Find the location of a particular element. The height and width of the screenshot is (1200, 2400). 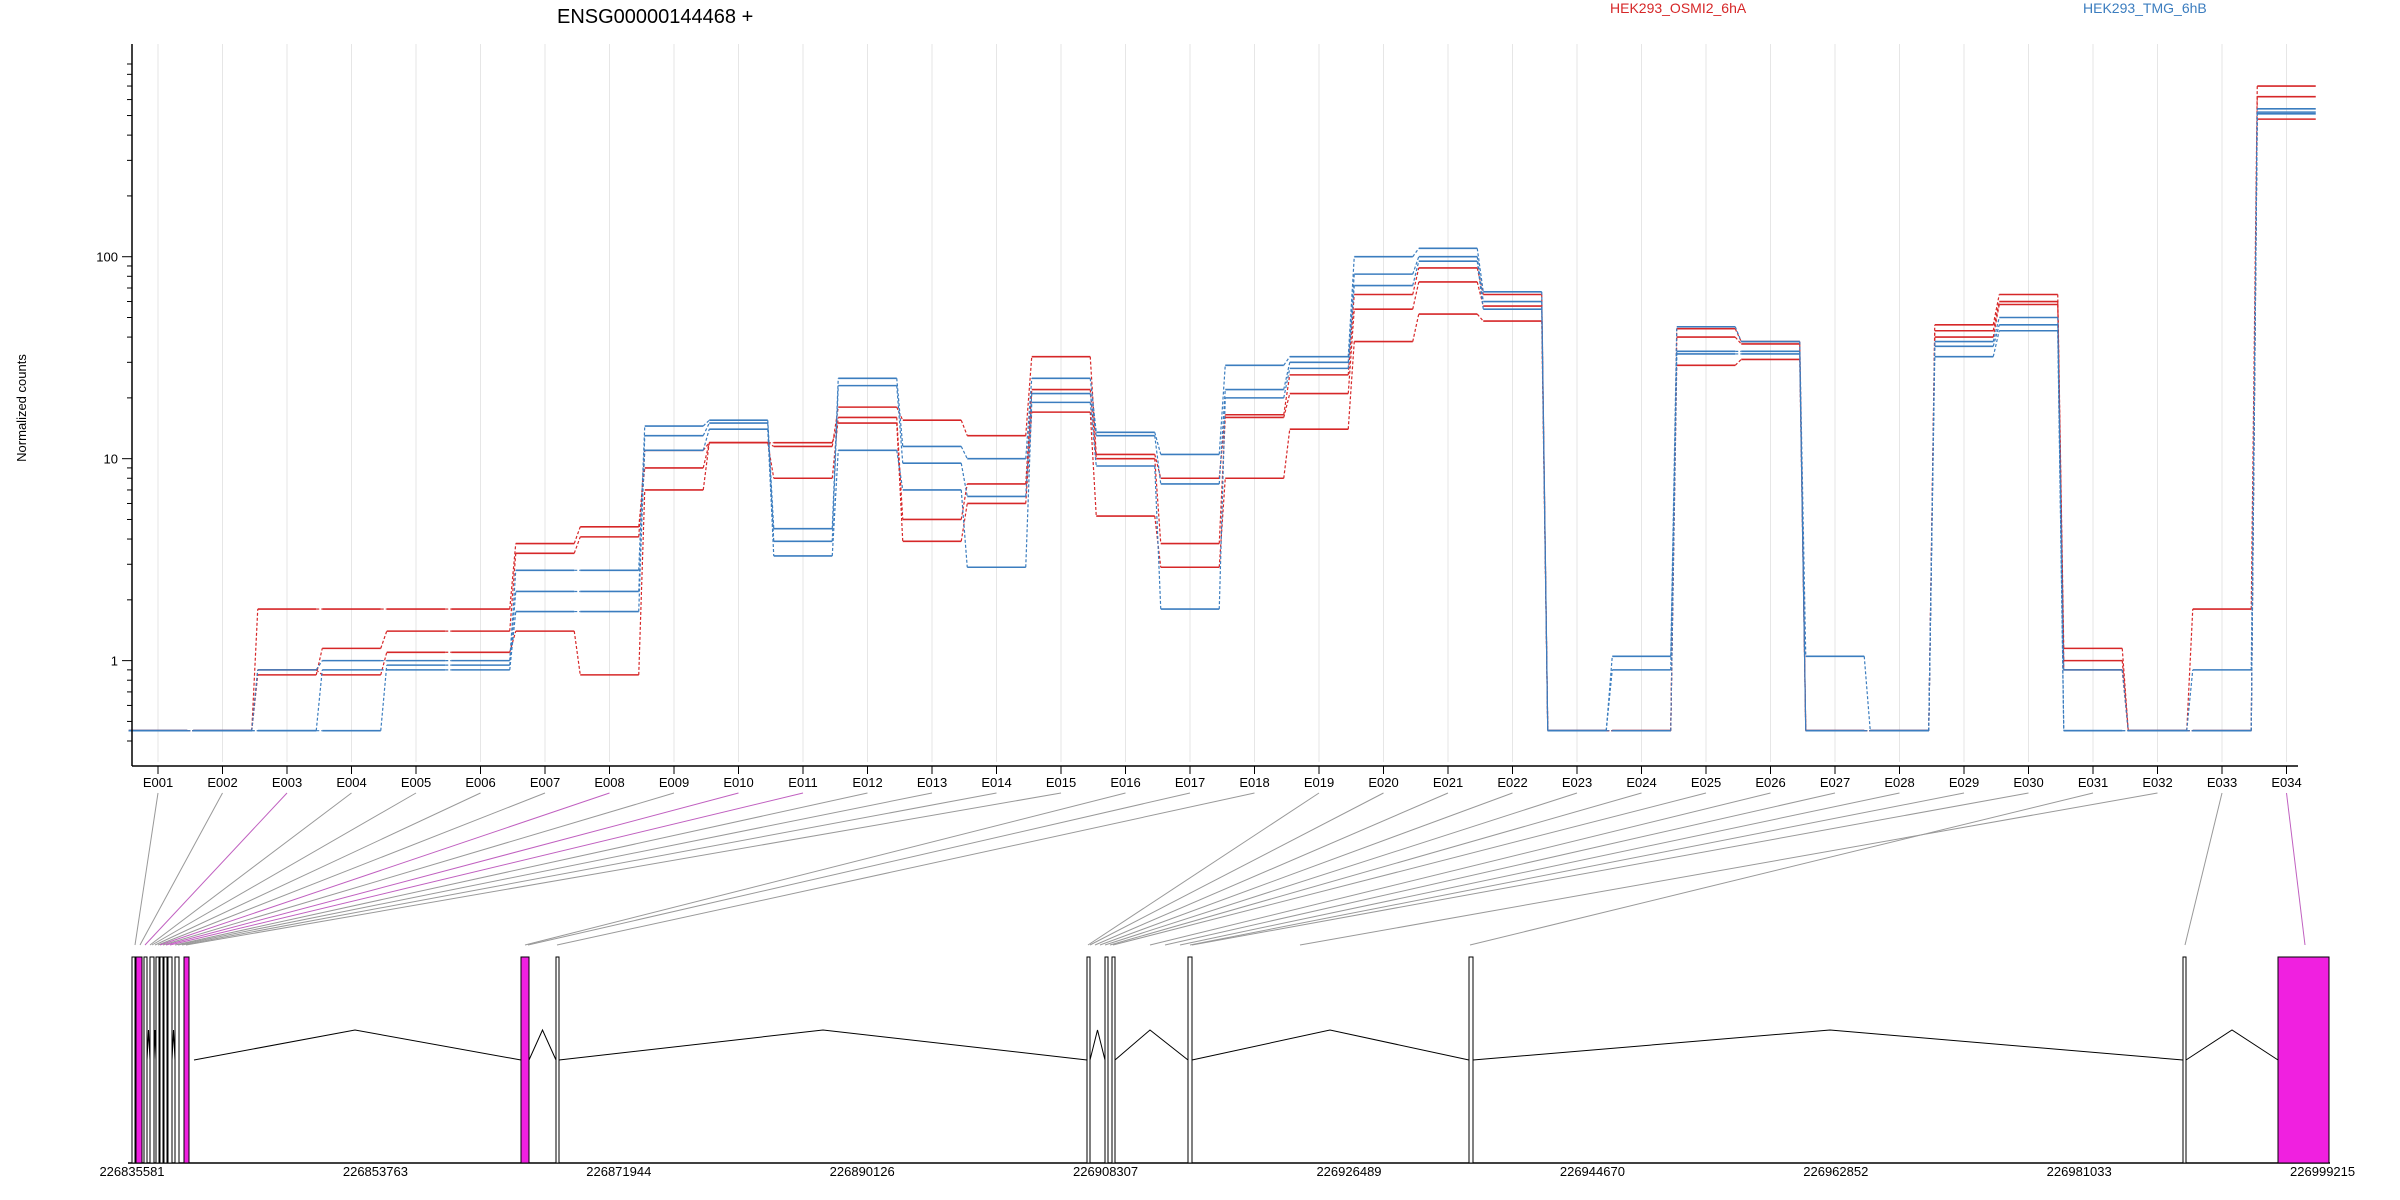

connector-e014 is located at coordinates (589, 869).